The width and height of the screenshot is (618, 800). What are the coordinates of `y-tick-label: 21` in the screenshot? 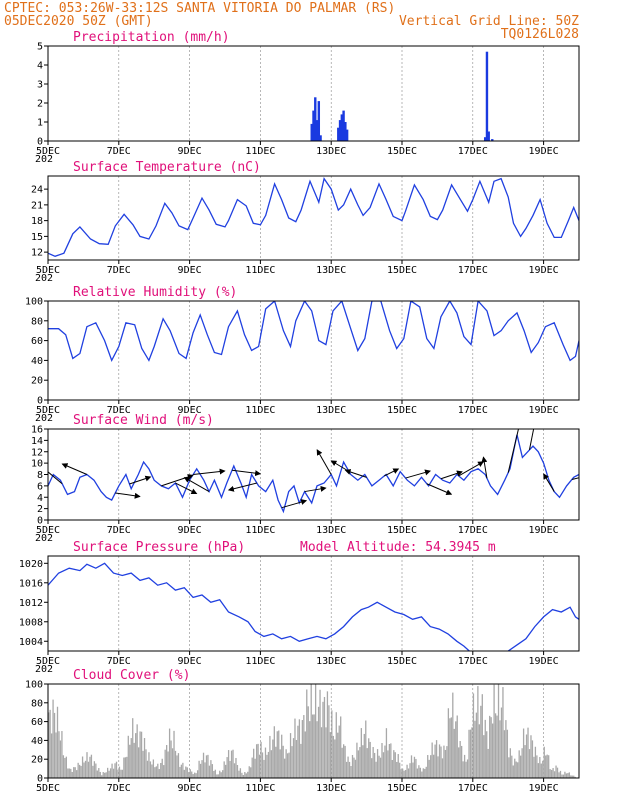 It's located at (37, 205).